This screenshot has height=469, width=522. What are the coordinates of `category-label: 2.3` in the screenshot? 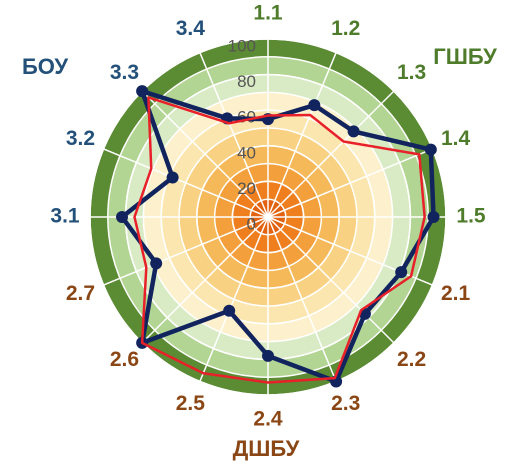 It's located at (345, 403).